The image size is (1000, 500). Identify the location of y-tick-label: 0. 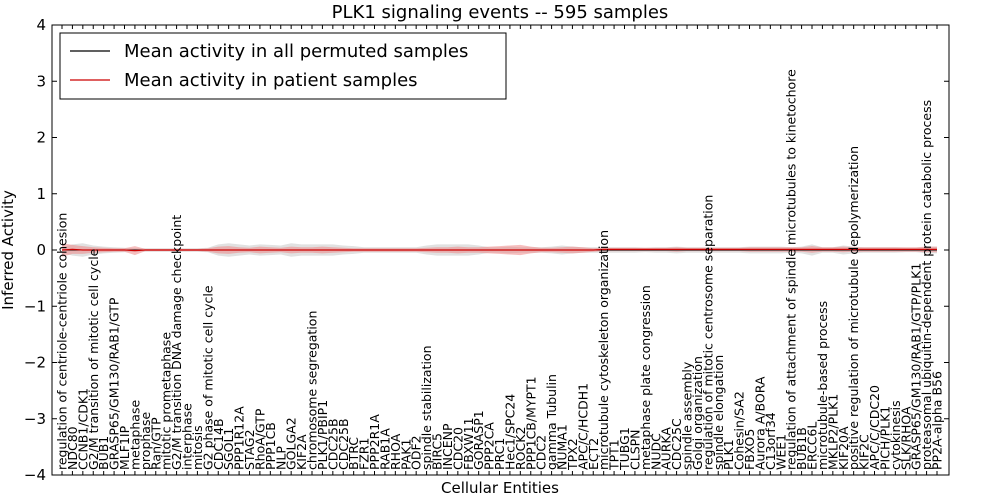
(41, 250).